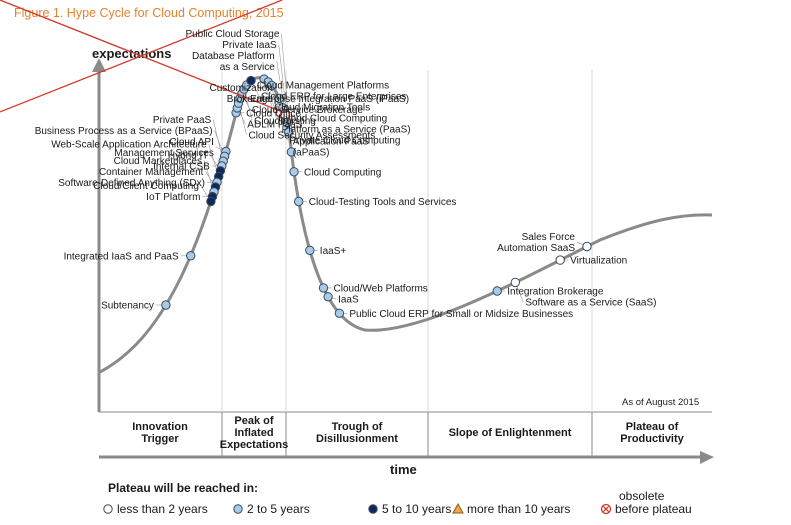 This screenshot has width=791, height=525. I want to click on technology-label: Cloud Computing, so click(342, 172).